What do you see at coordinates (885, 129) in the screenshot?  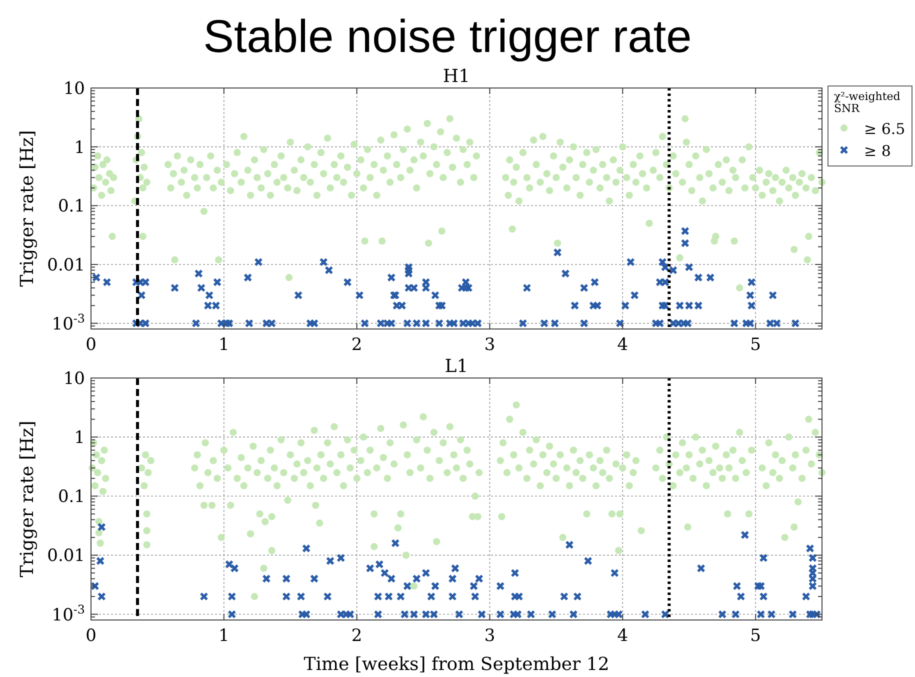 I see `legend-label: ≥ 6.5` at bounding box center [885, 129].